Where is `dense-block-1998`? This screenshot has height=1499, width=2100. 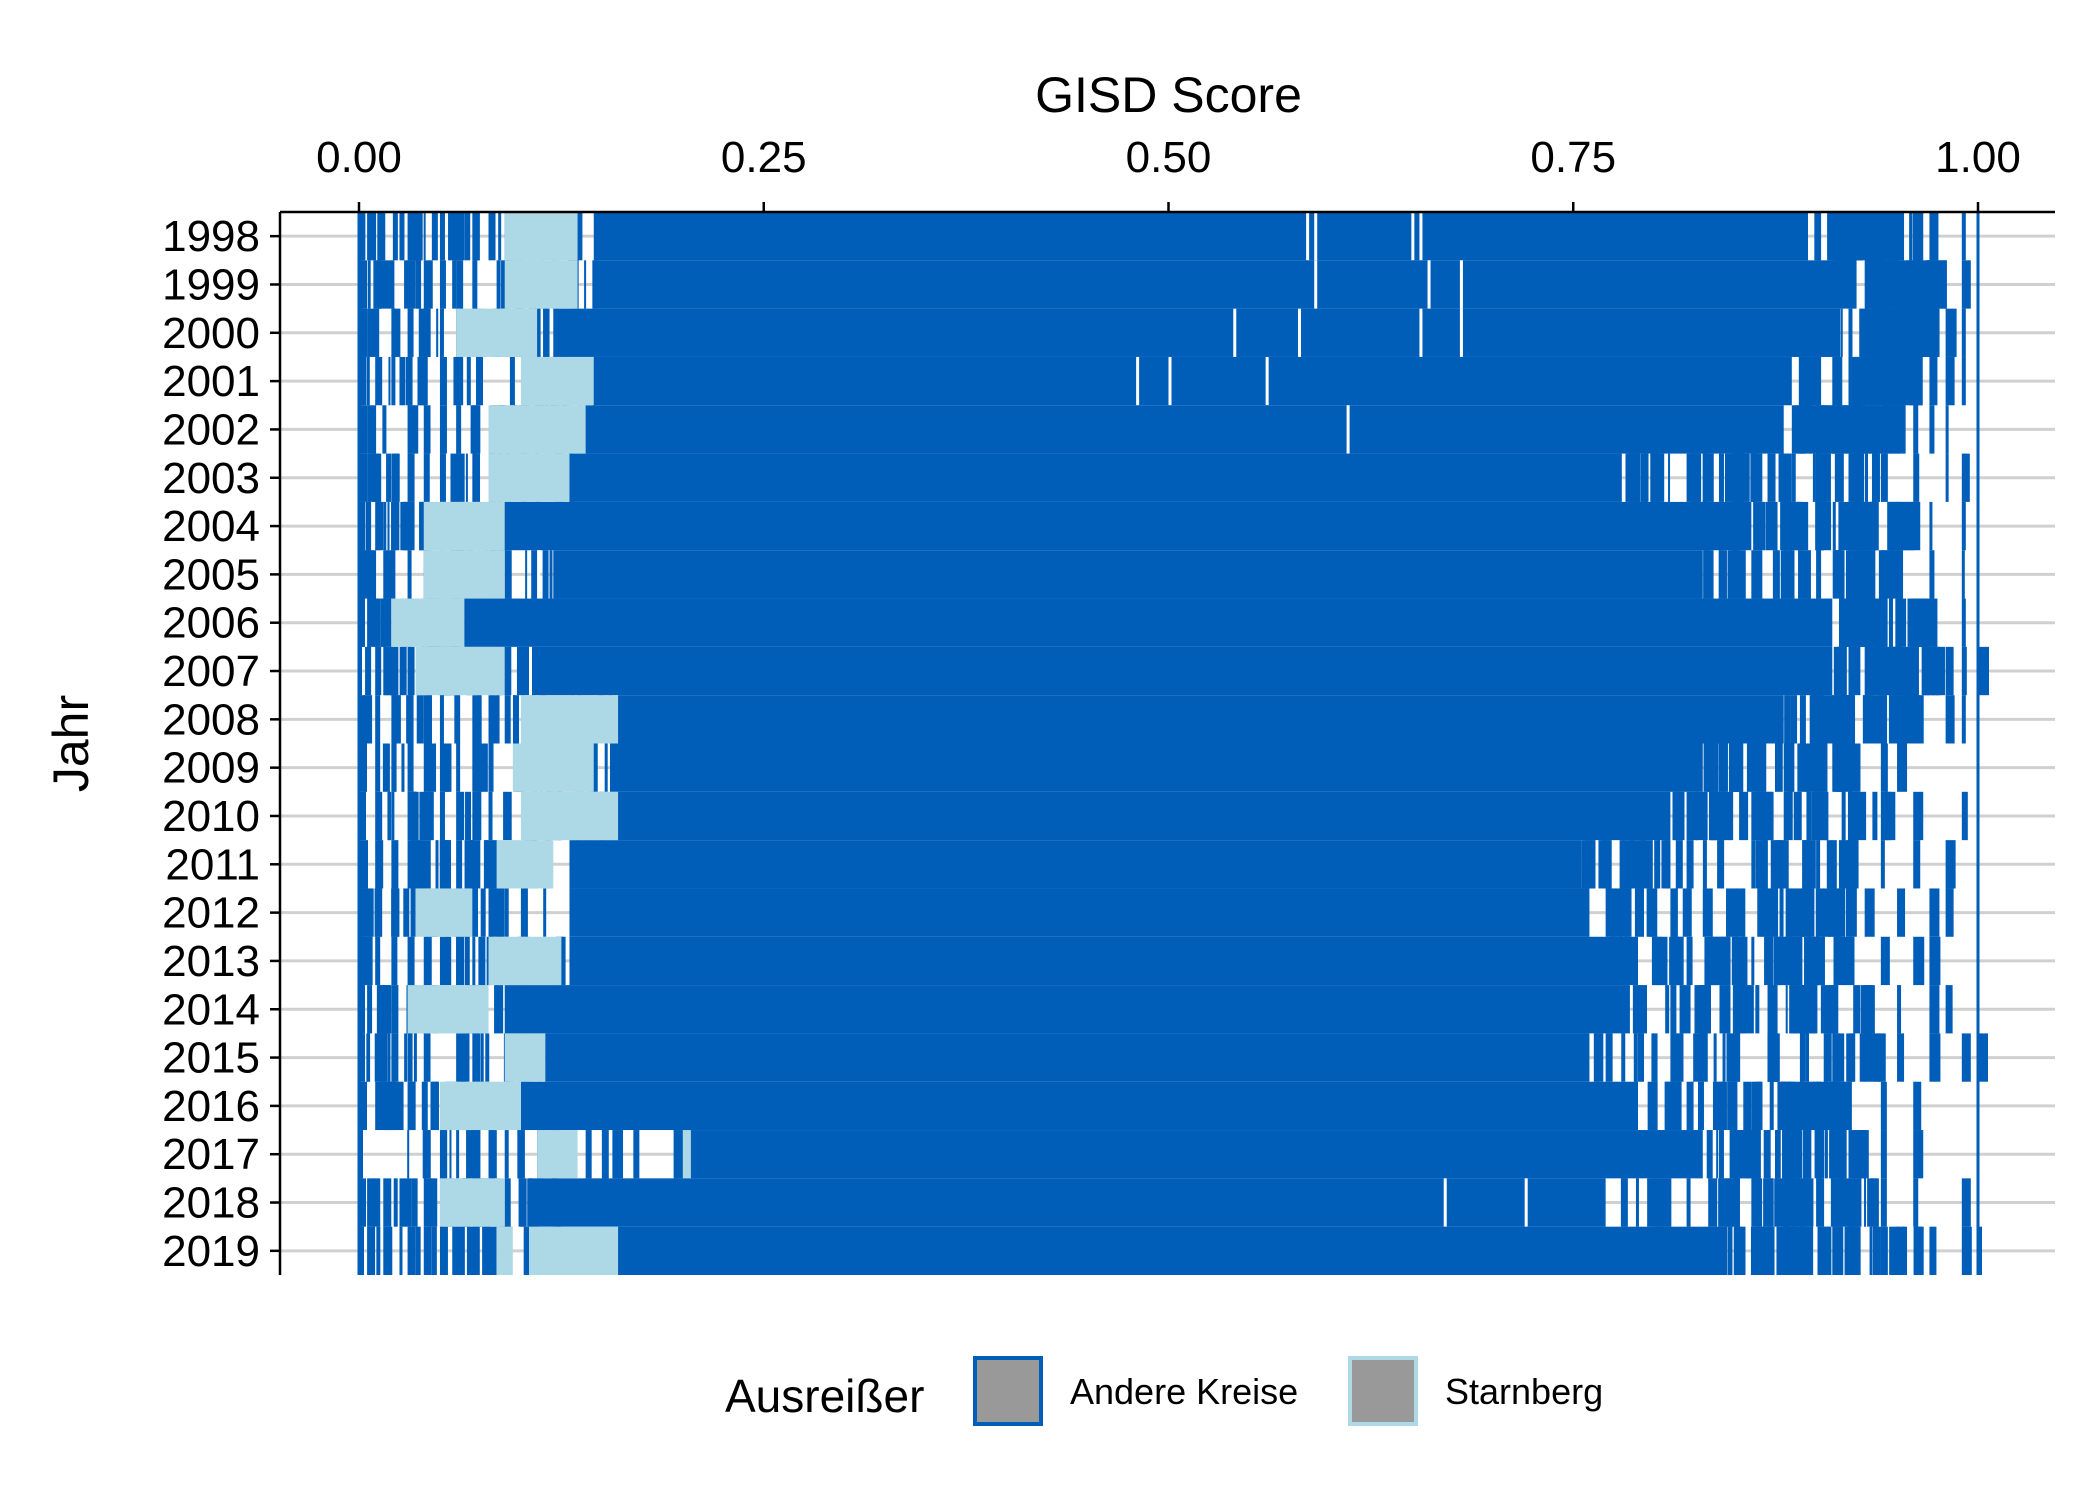
dense-block-1998 is located at coordinates (1201, 236).